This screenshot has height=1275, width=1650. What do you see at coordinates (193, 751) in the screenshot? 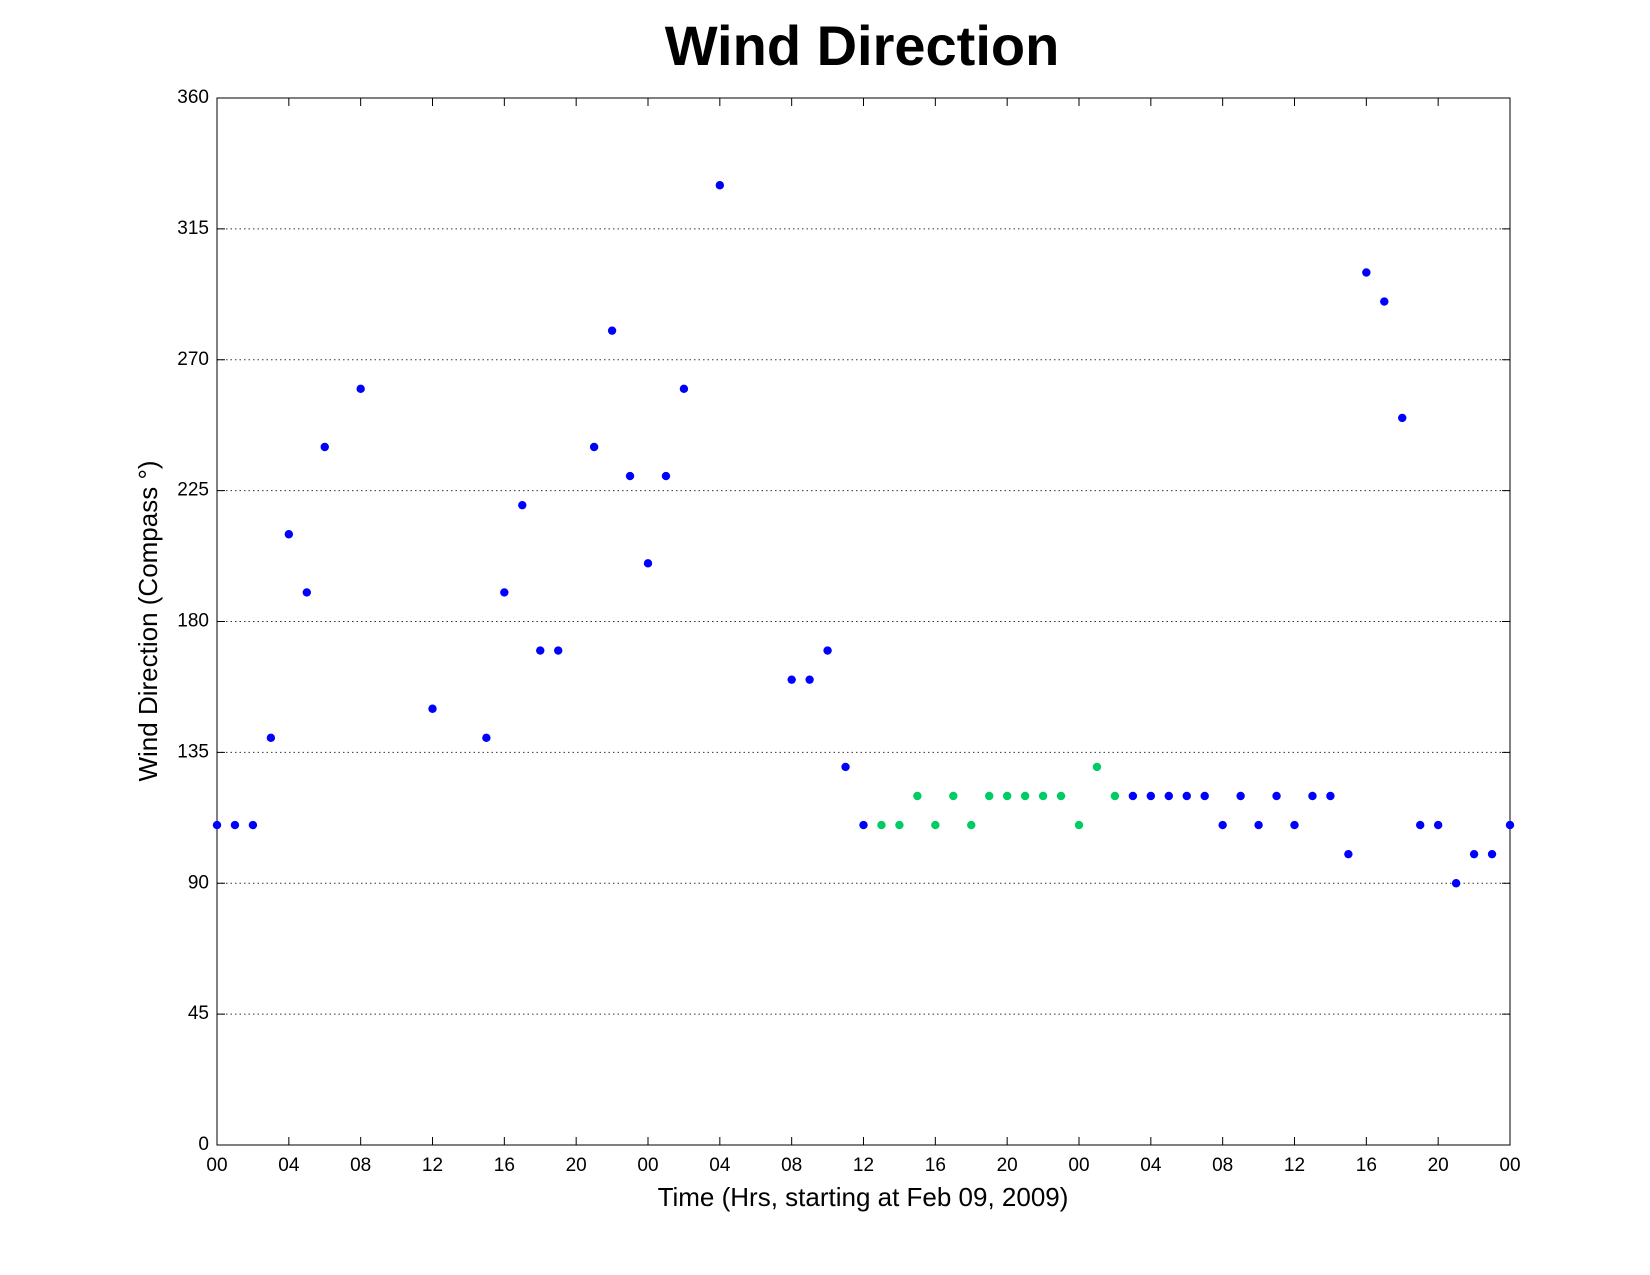
I see `y-tick-label: 135` at bounding box center [193, 751].